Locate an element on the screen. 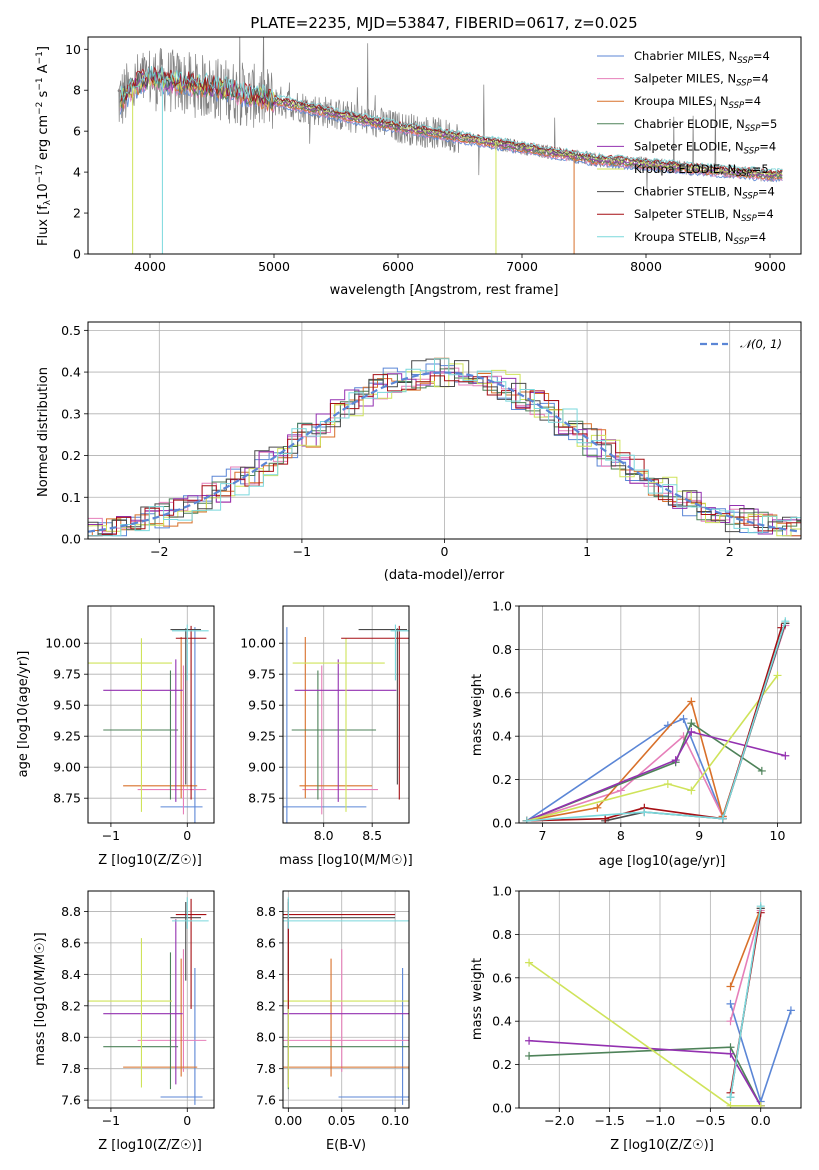  x-tick-label: 0.00 is located at coordinates (288, 1120).